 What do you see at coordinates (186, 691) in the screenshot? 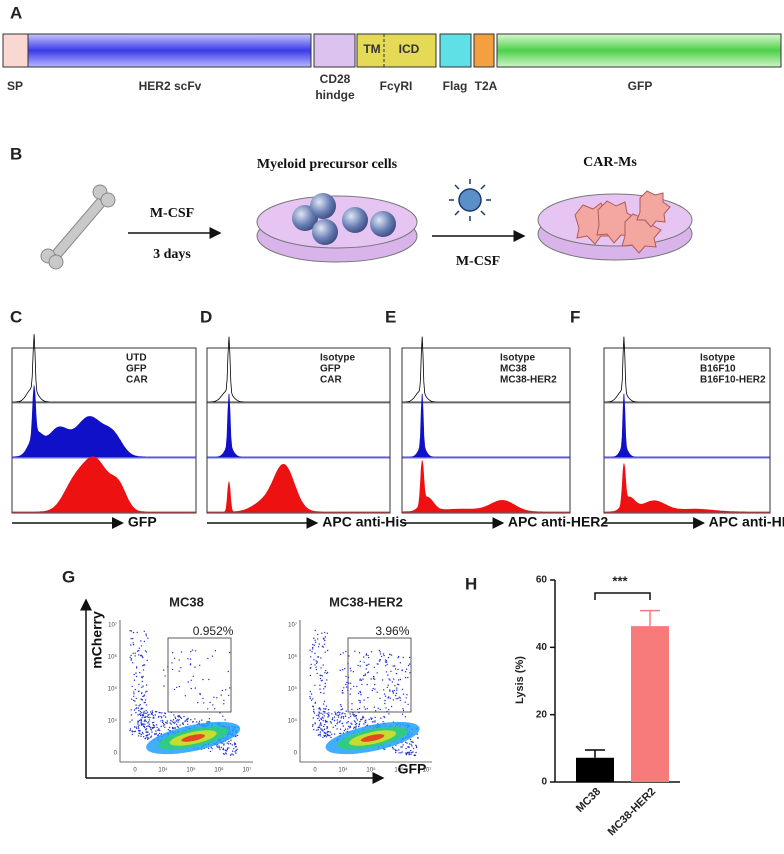
I see `plot-axes` at bounding box center [186, 691].